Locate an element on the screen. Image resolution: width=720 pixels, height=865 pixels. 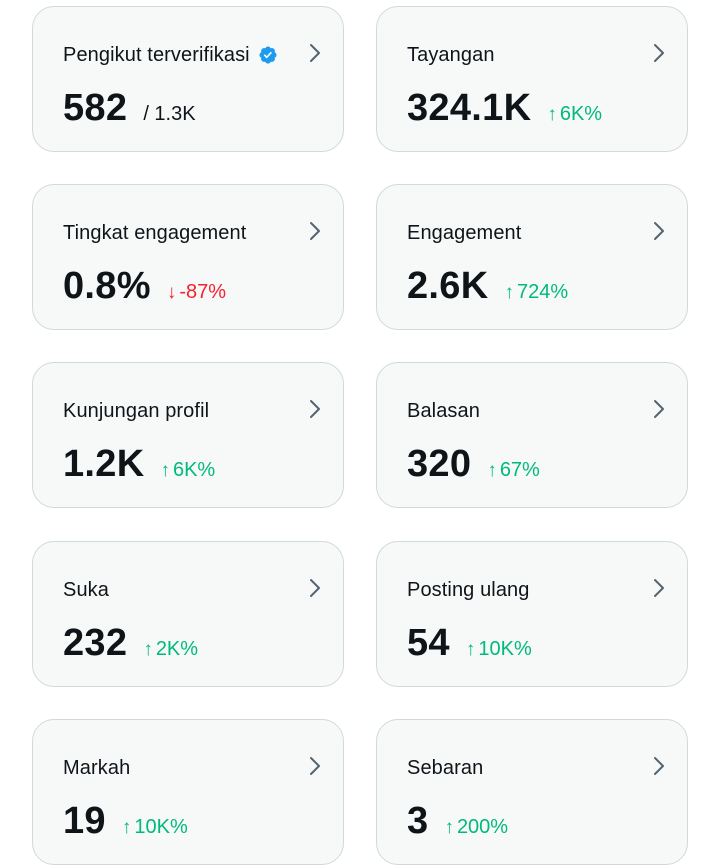
metric-label-row: Posting ulang is located at coordinates (517, 590).